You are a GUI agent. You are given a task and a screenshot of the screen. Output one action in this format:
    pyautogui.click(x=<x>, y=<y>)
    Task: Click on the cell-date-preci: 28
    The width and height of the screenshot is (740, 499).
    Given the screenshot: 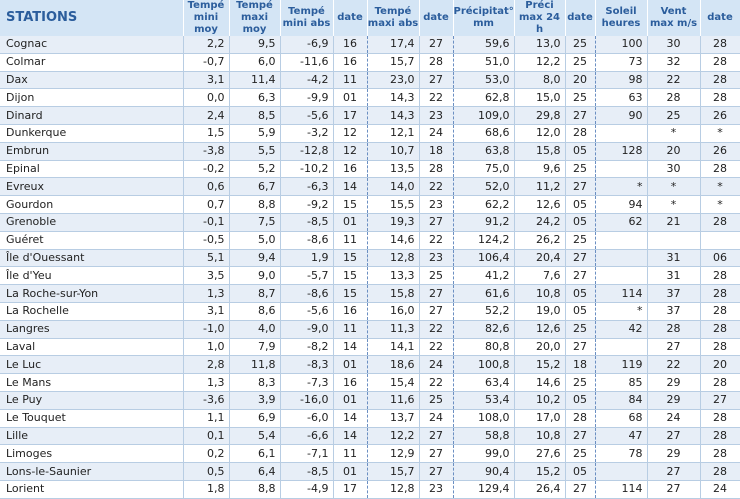 What is the action you would take?
    pyautogui.click(x=580, y=418)
    